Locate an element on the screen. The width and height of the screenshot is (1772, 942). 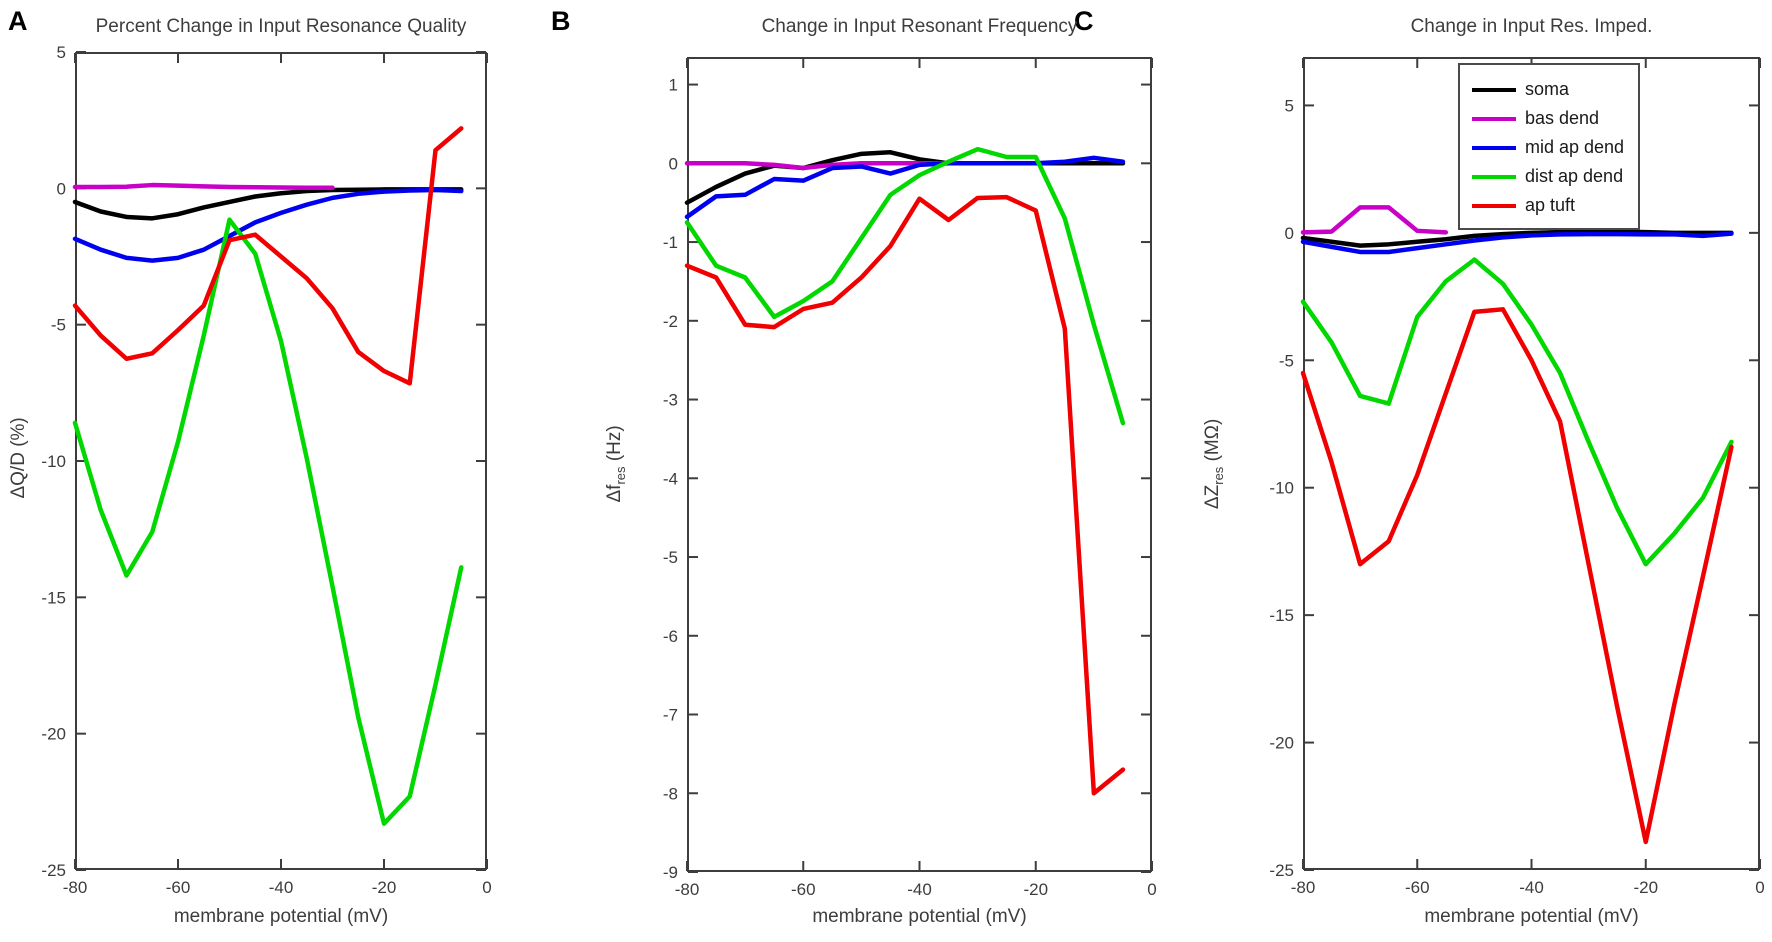
panel-letter-c: C is located at coordinates (1084, 21).